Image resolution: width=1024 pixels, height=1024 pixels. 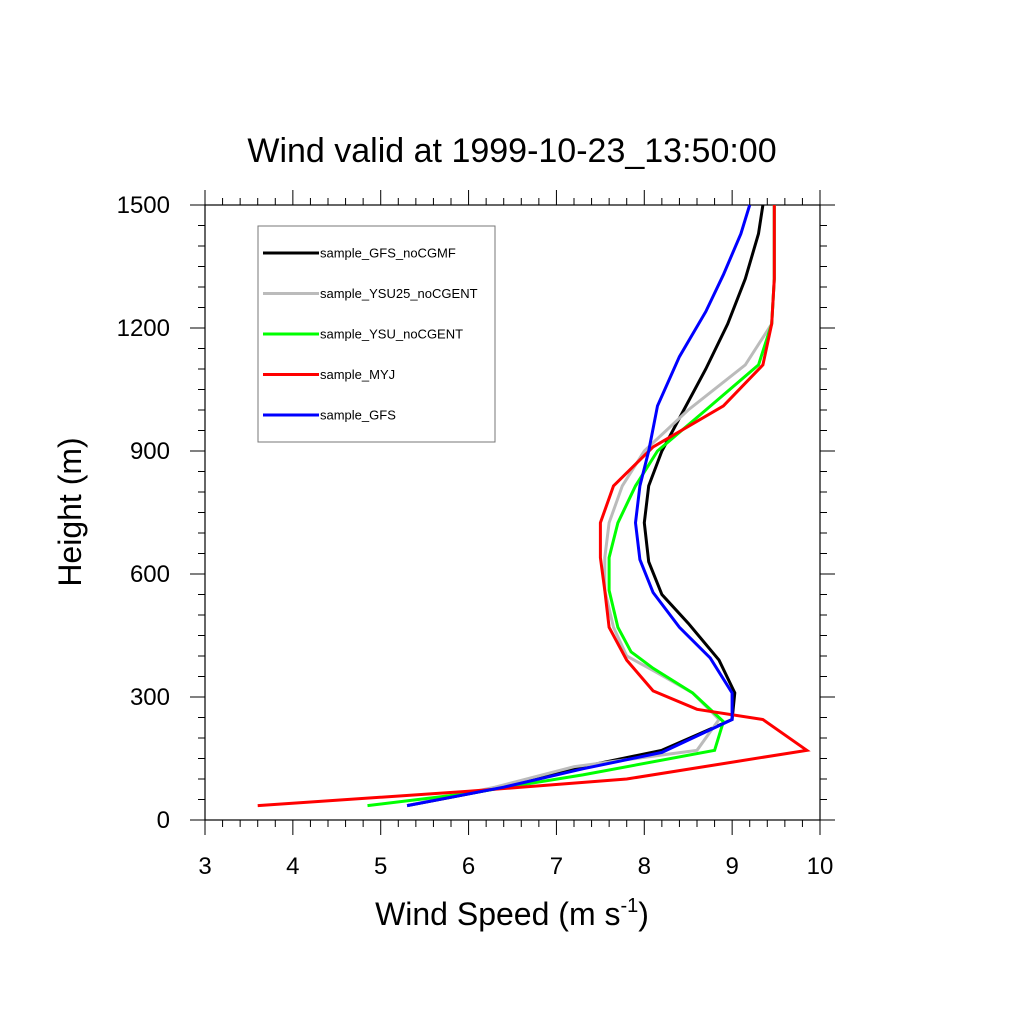 What do you see at coordinates (150, 574) in the screenshot?
I see `y-tick-label: 600` at bounding box center [150, 574].